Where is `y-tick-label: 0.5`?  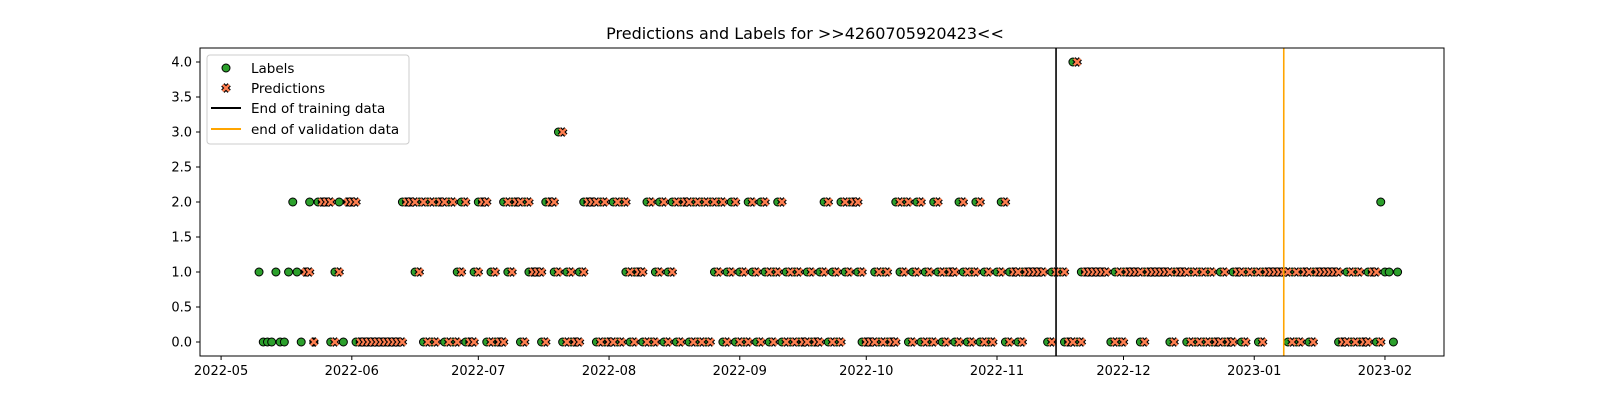 y-tick-label: 0.5 is located at coordinates (181, 308).